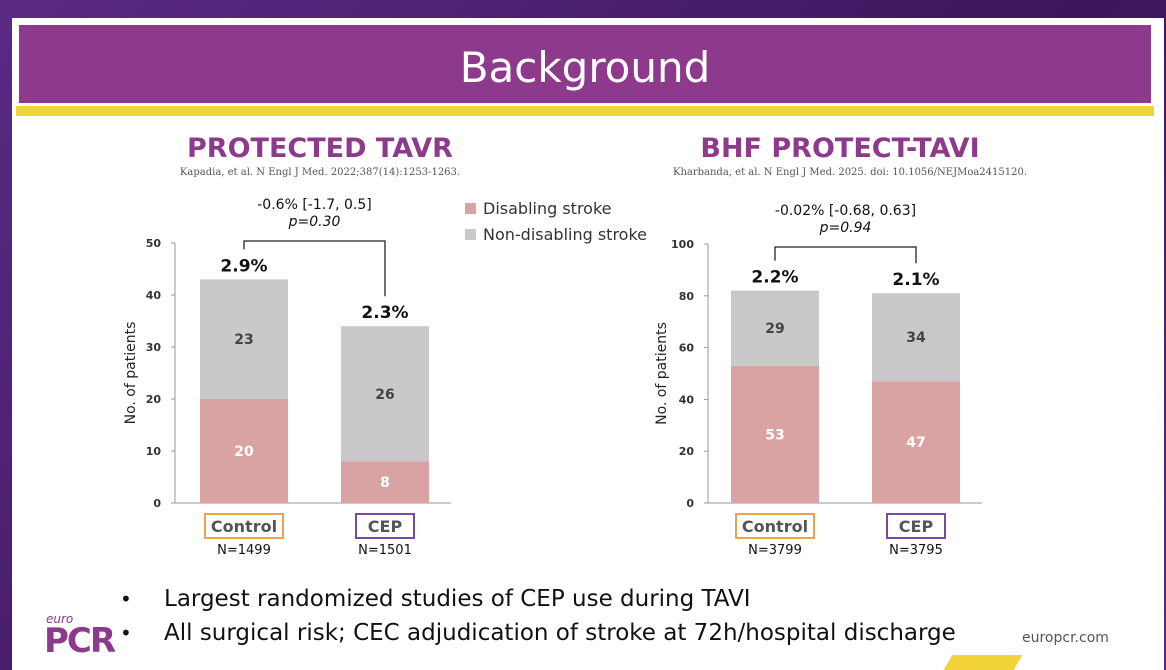  What do you see at coordinates (320, 148) in the screenshot?
I see `chart1-title: PROTECTED TAVR` at bounding box center [320, 148].